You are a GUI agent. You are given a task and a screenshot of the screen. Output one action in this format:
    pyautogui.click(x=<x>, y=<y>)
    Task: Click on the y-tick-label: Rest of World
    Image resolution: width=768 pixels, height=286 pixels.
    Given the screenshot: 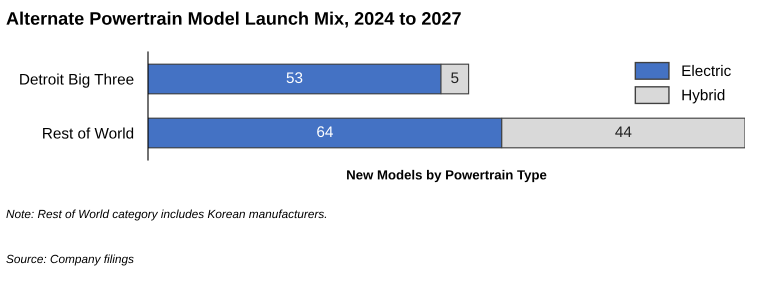 What is the action you would take?
    pyautogui.click(x=88, y=133)
    